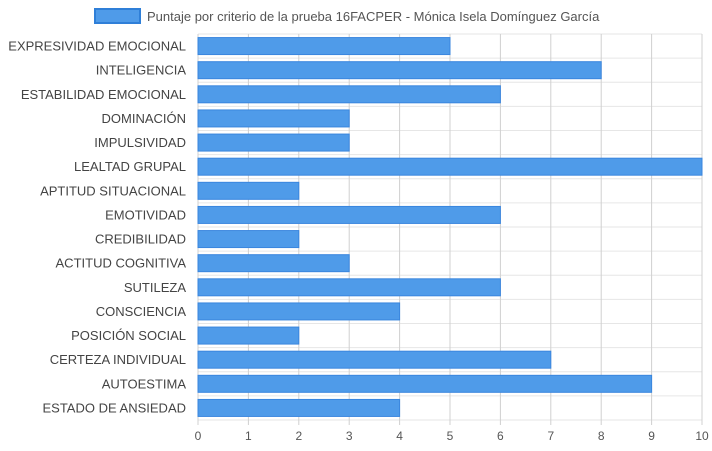 Image resolution: width=712 pixels, height=451 pixels. What do you see at coordinates (114, 407) in the screenshot?
I see `category-label: ESTADO DE ANSIEDAD` at bounding box center [114, 407].